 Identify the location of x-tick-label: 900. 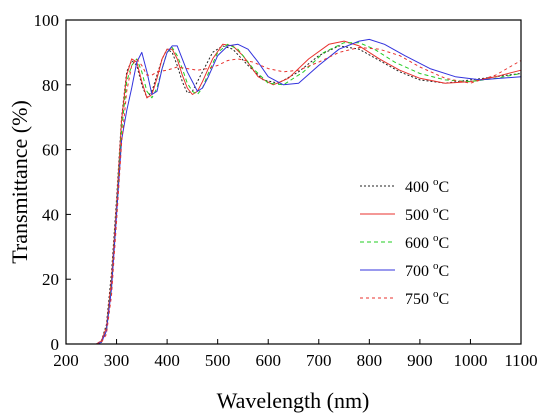
(420, 360).